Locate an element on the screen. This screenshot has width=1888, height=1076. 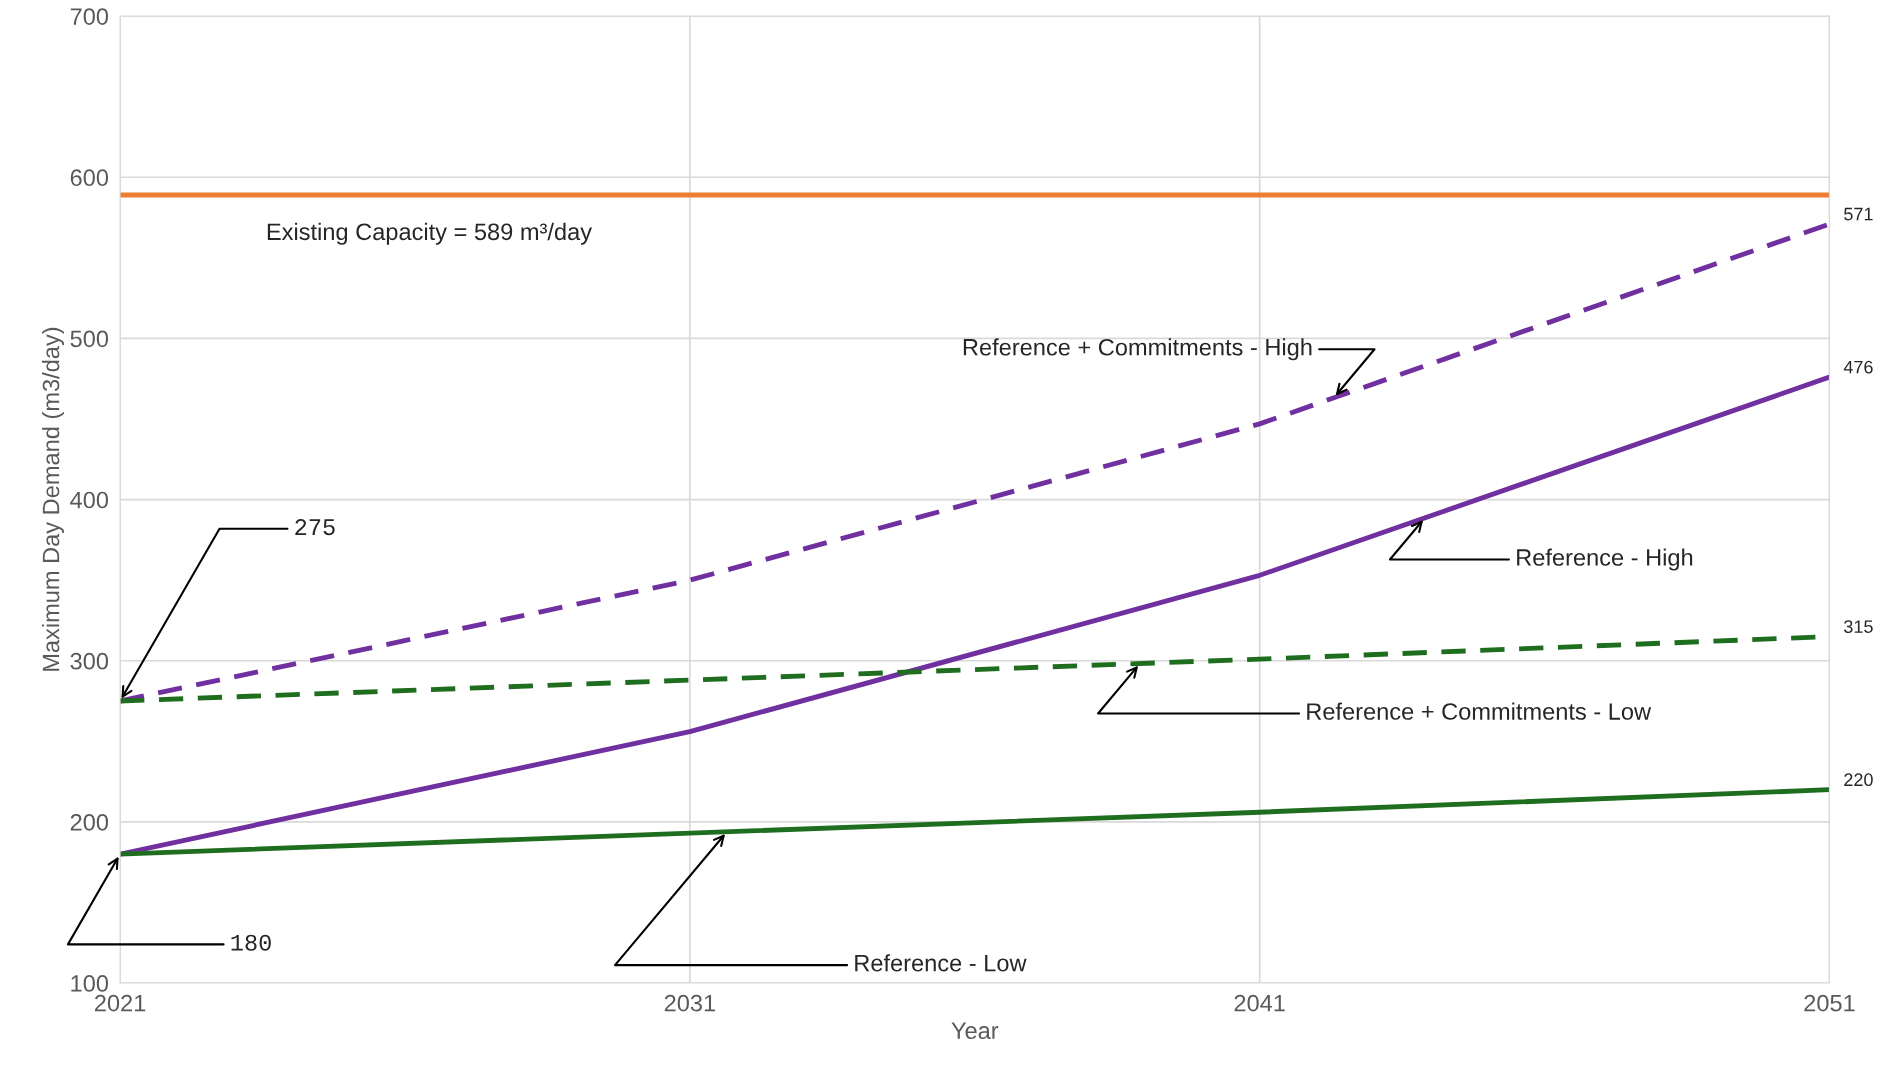
y-tick-label: 400 is located at coordinates (89, 500).